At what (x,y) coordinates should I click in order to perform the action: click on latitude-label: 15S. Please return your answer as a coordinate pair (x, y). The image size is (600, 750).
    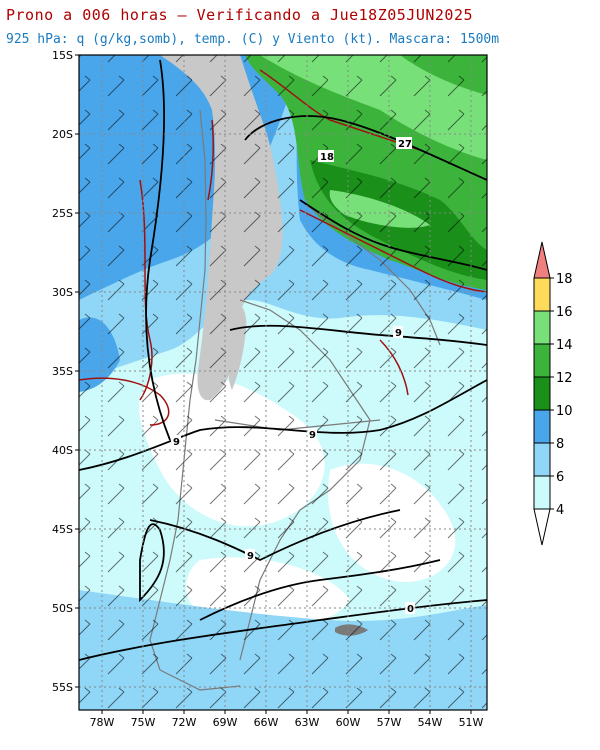
    Looking at the image, I should click on (62, 55).